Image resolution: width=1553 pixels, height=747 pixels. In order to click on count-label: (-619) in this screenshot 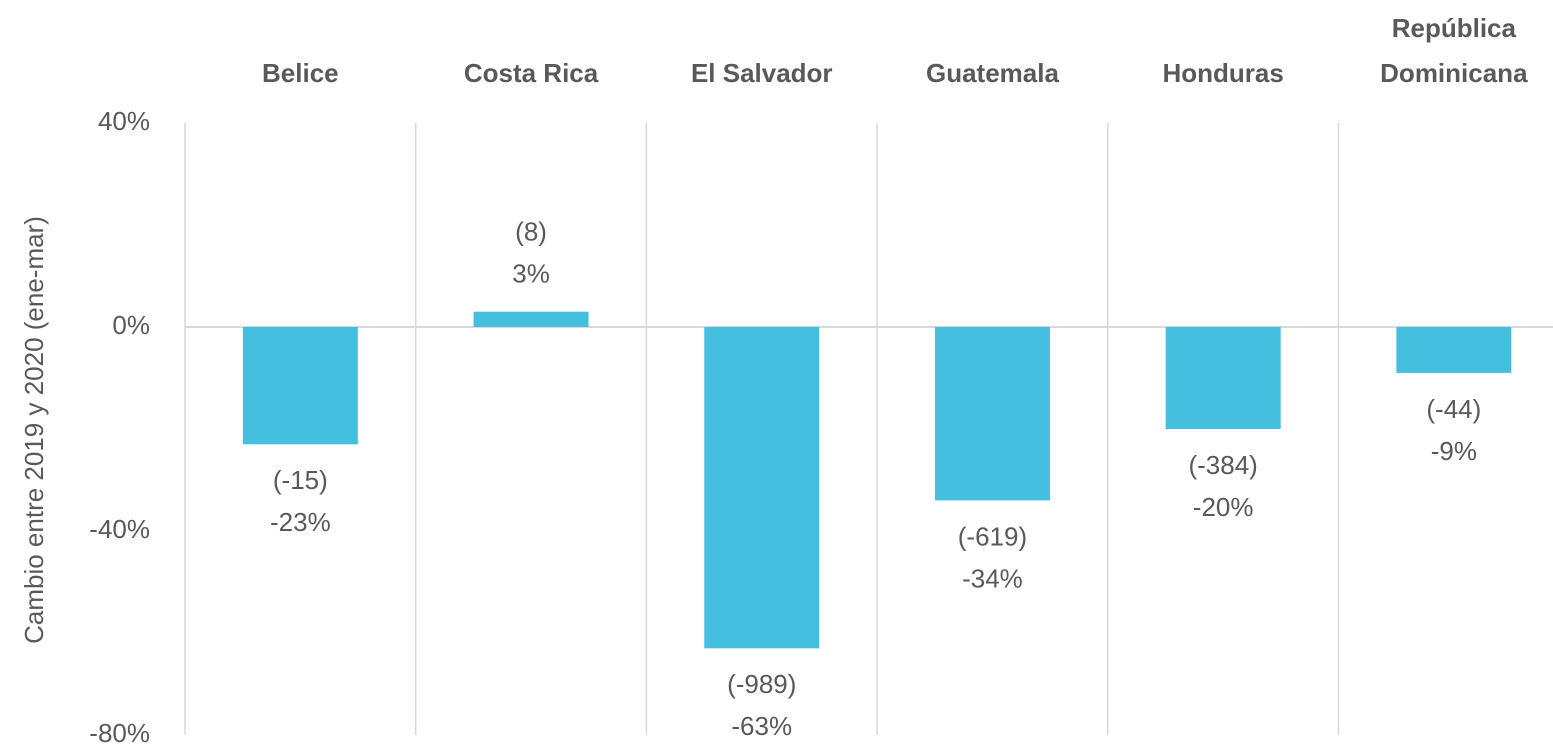, I will do `click(992, 536)`.